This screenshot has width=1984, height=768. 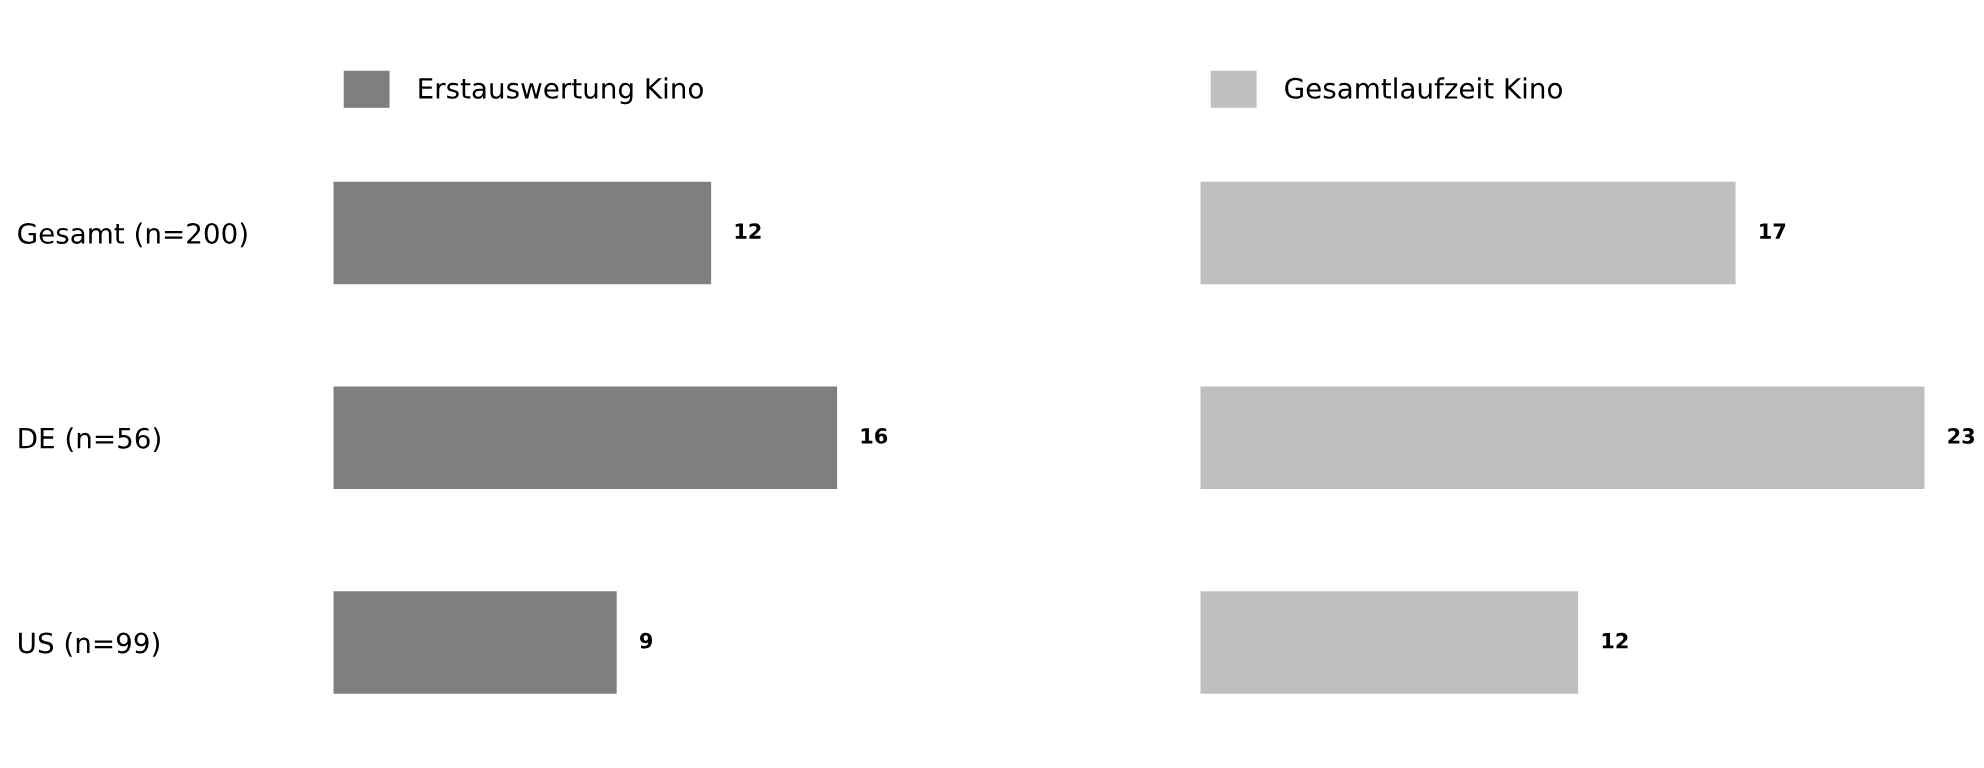 I want to click on data-label: 23, so click(x=1961, y=436).